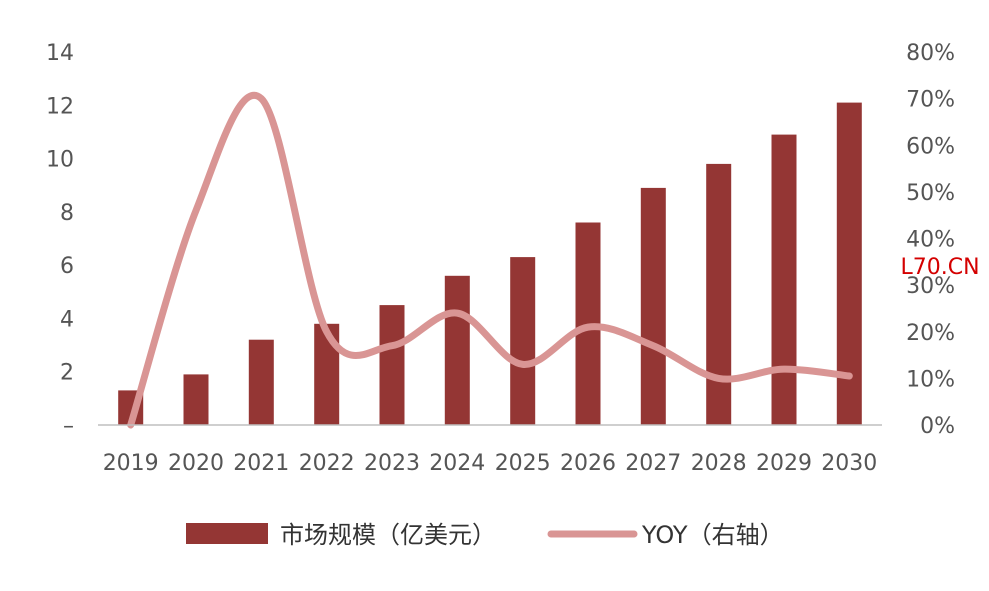 The width and height of the screenshot is (989, 591). I want to click on right-tick-0: 0%, so click(937, 426).